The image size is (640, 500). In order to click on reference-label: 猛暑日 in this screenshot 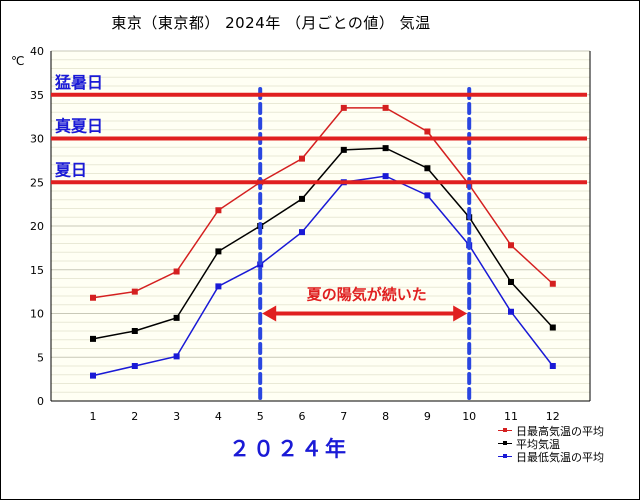, I will do `click(78, 82)`.